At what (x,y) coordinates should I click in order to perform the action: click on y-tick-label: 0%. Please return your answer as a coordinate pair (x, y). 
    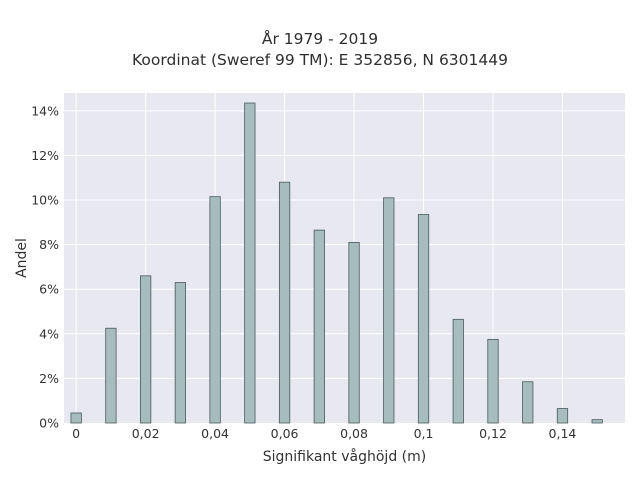
    Looking at the image, I should click on (49, 423).